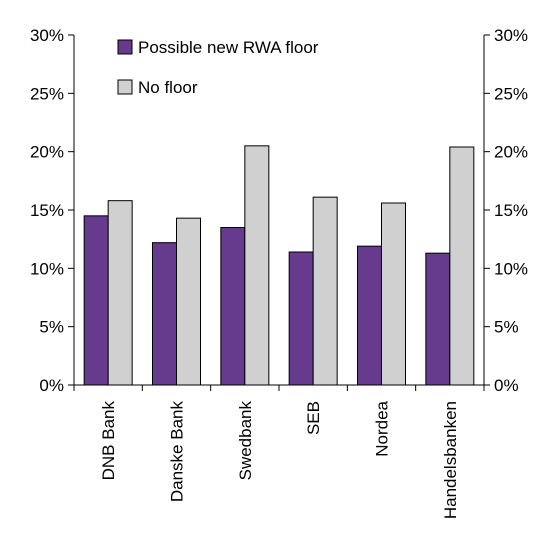 The image size is (560, 560). What do you see at coordinates (257, 265) in the screenshot?
I see `bar-no-floor-swedbank` at bounding box center [257, 265].